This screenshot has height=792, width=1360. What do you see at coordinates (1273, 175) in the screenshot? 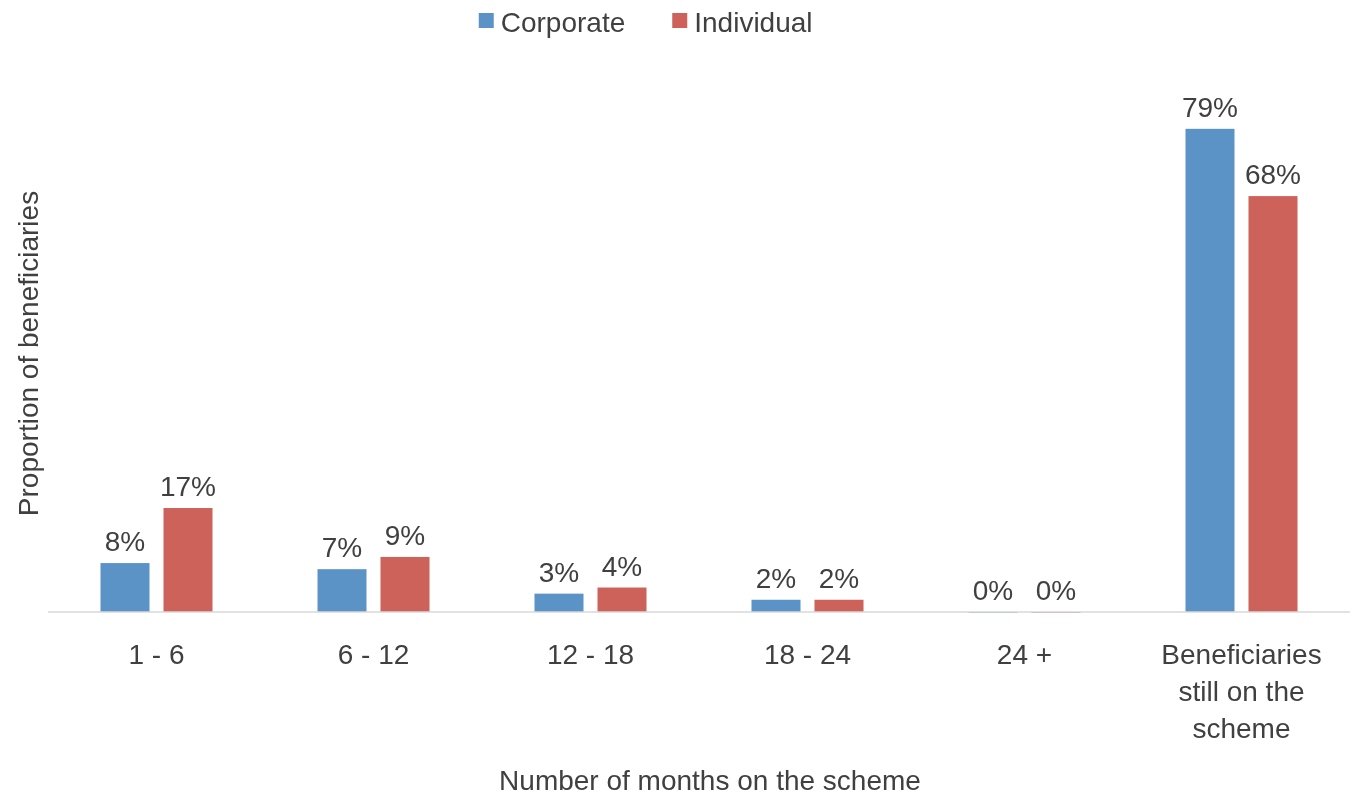
I see `data-label: 68%` at bounding box center [1273, 175].